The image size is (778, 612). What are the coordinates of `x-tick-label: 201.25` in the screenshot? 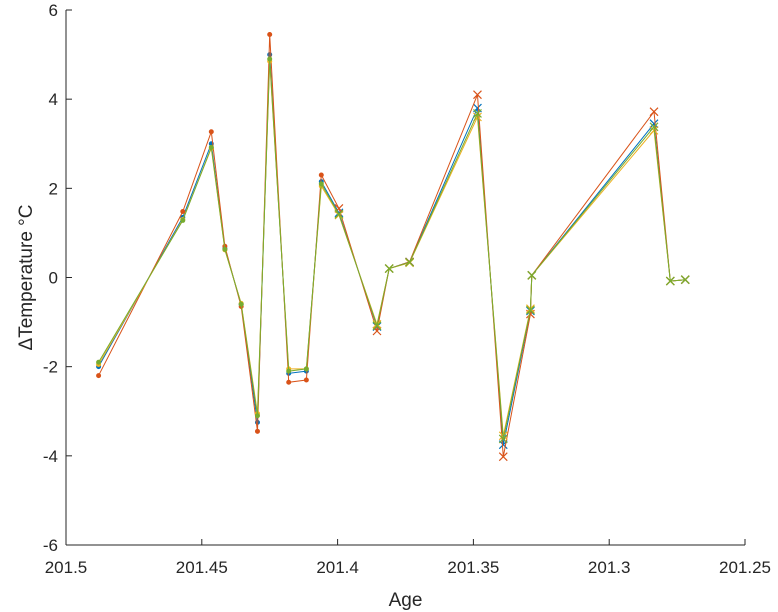 It's located at (745, 567).